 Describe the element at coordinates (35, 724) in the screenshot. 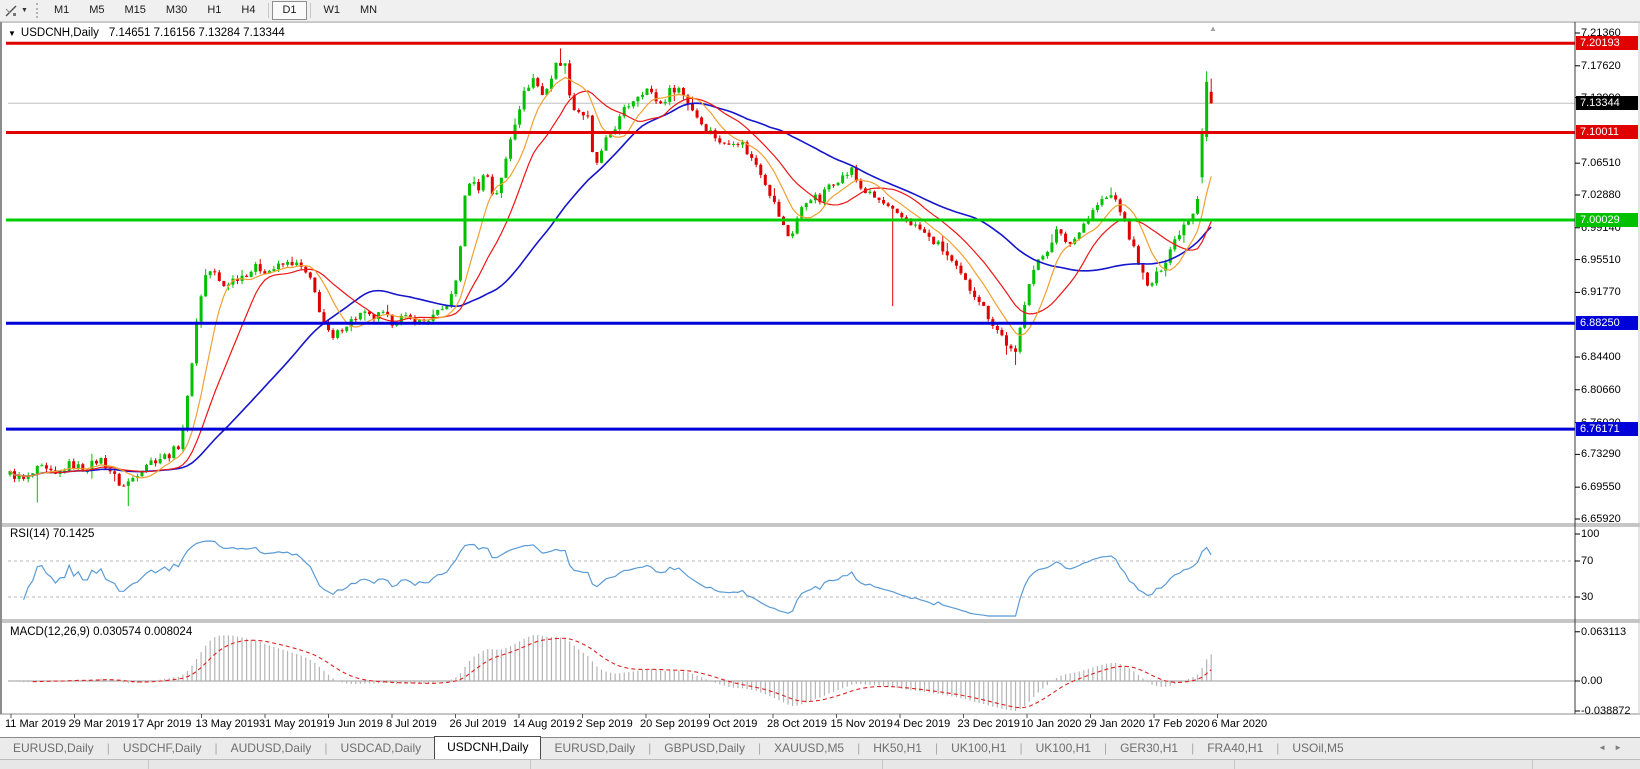

I see `date-label: 11 Mar 2019` at that location.